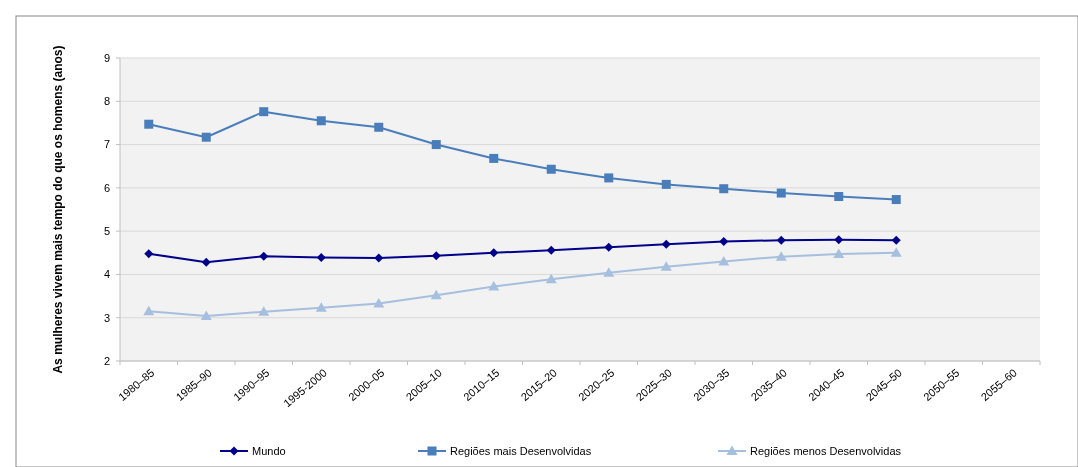 Image resolution: width=1078 pixels, height=467 pixels. What do you see at coordinates (106, 230) in the screenshot?
I see `y-tick-label: 5` at bounding box center [106, 230].